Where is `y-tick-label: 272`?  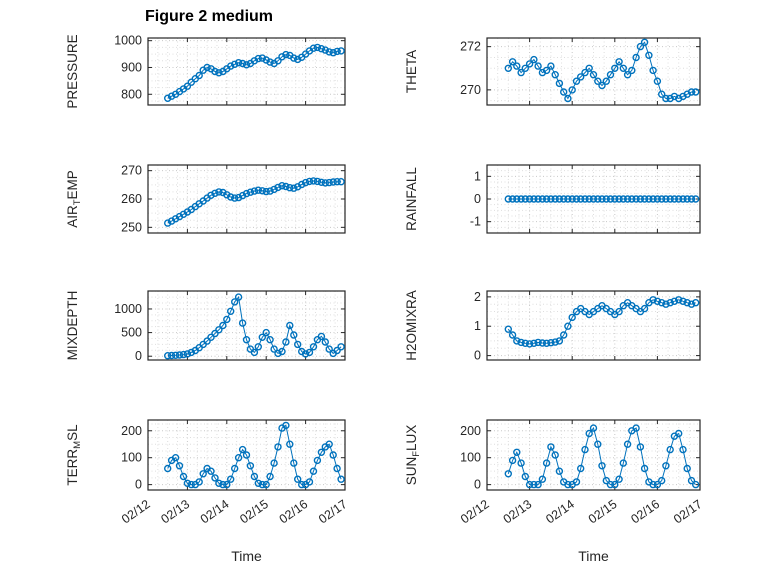
y-tick-label: 272 is located at coordinates (470, 47).